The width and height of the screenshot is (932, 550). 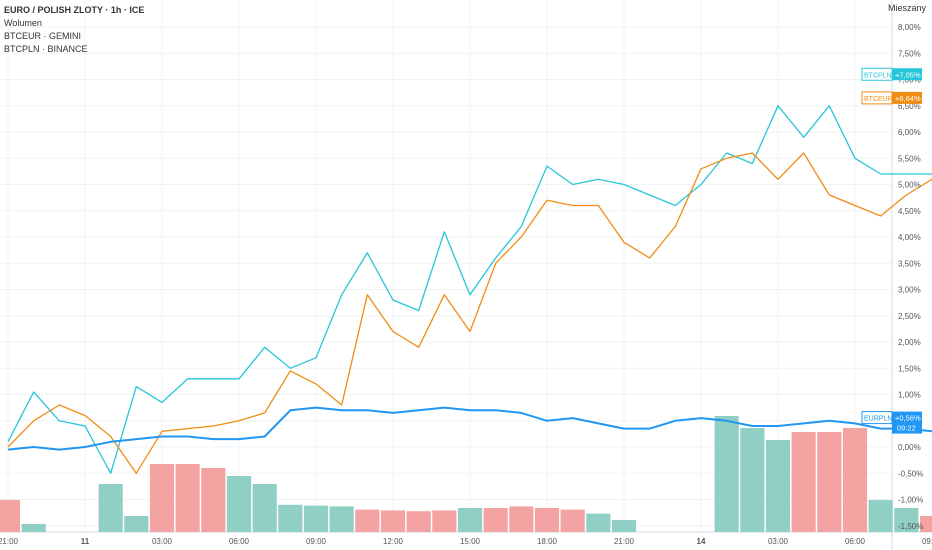 I want to click on y-tick-label: 5,00%, so click(x=909, y=185).